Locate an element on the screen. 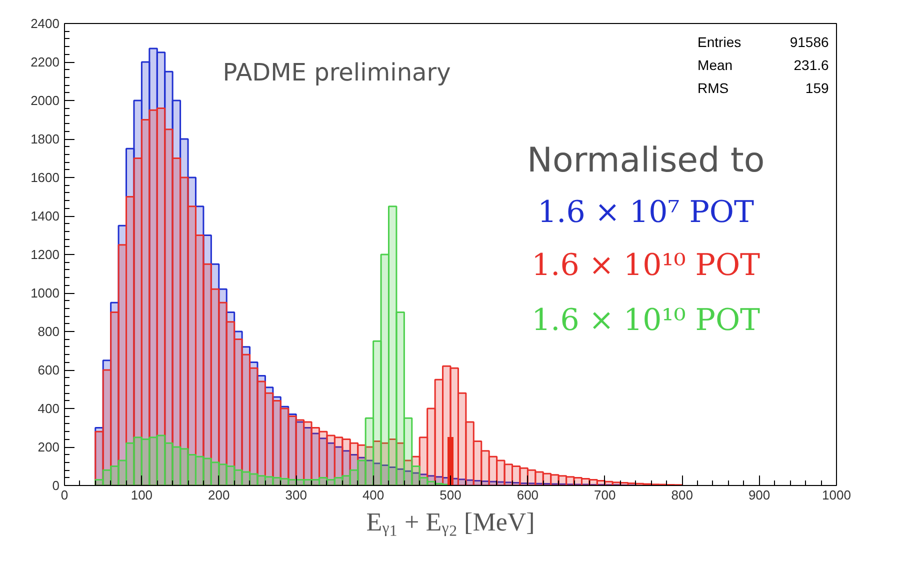  x-tick-label: 100 is located at coordinates (141, 495).